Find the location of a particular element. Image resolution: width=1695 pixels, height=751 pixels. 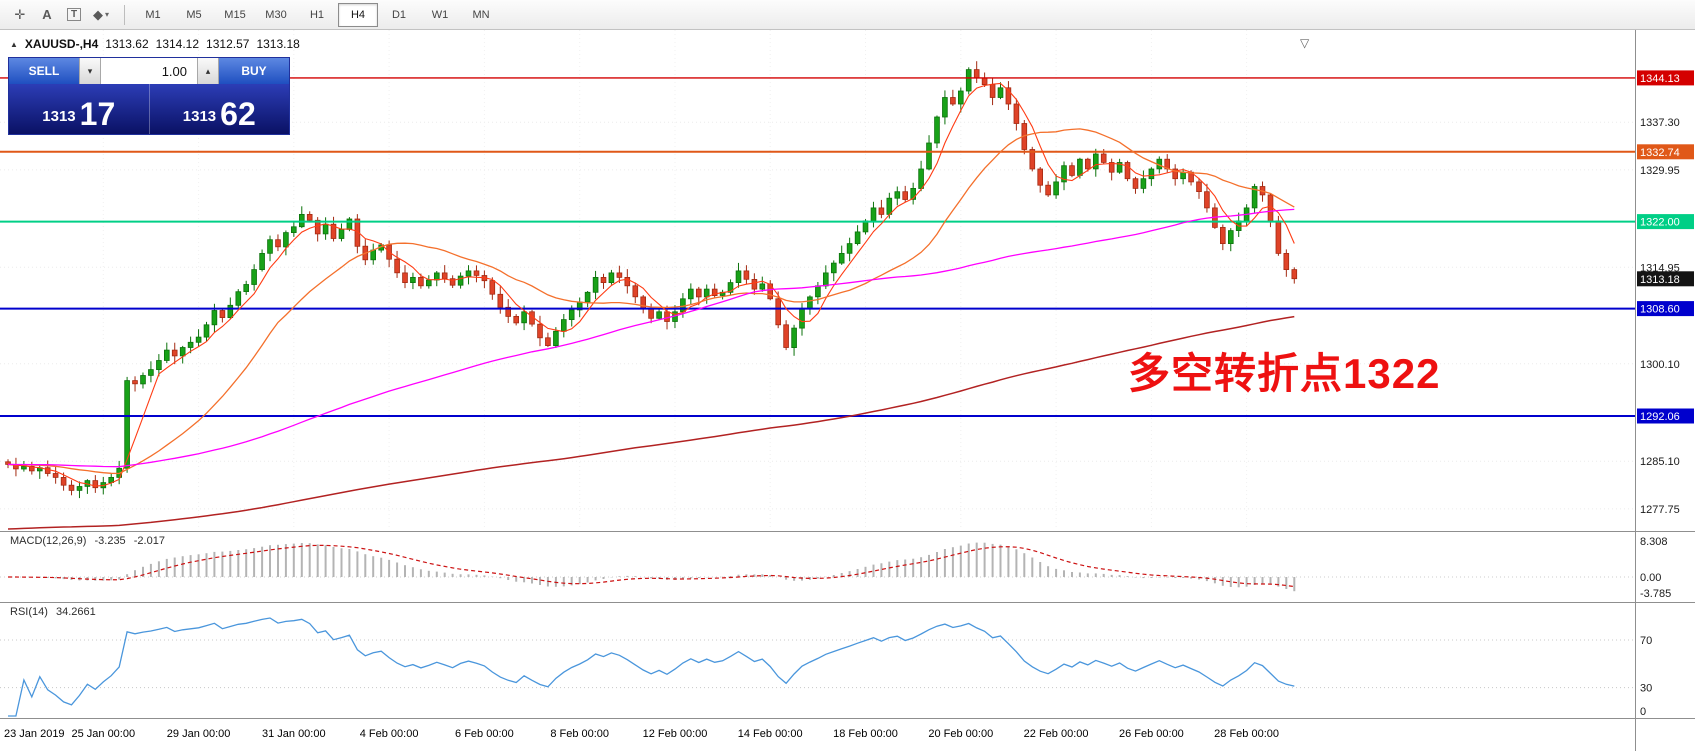

price-level-tag-label: 1308.60 is located at coordinates (1660, 310).